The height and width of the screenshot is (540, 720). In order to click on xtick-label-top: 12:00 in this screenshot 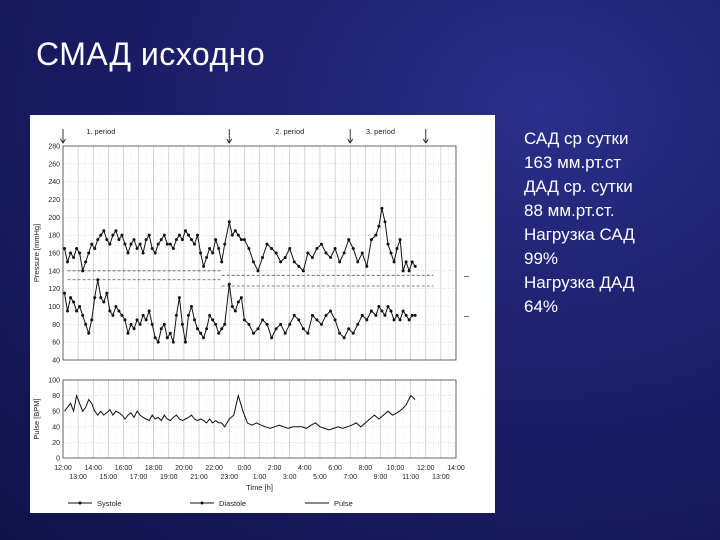, I will do `click(426, 468)`.